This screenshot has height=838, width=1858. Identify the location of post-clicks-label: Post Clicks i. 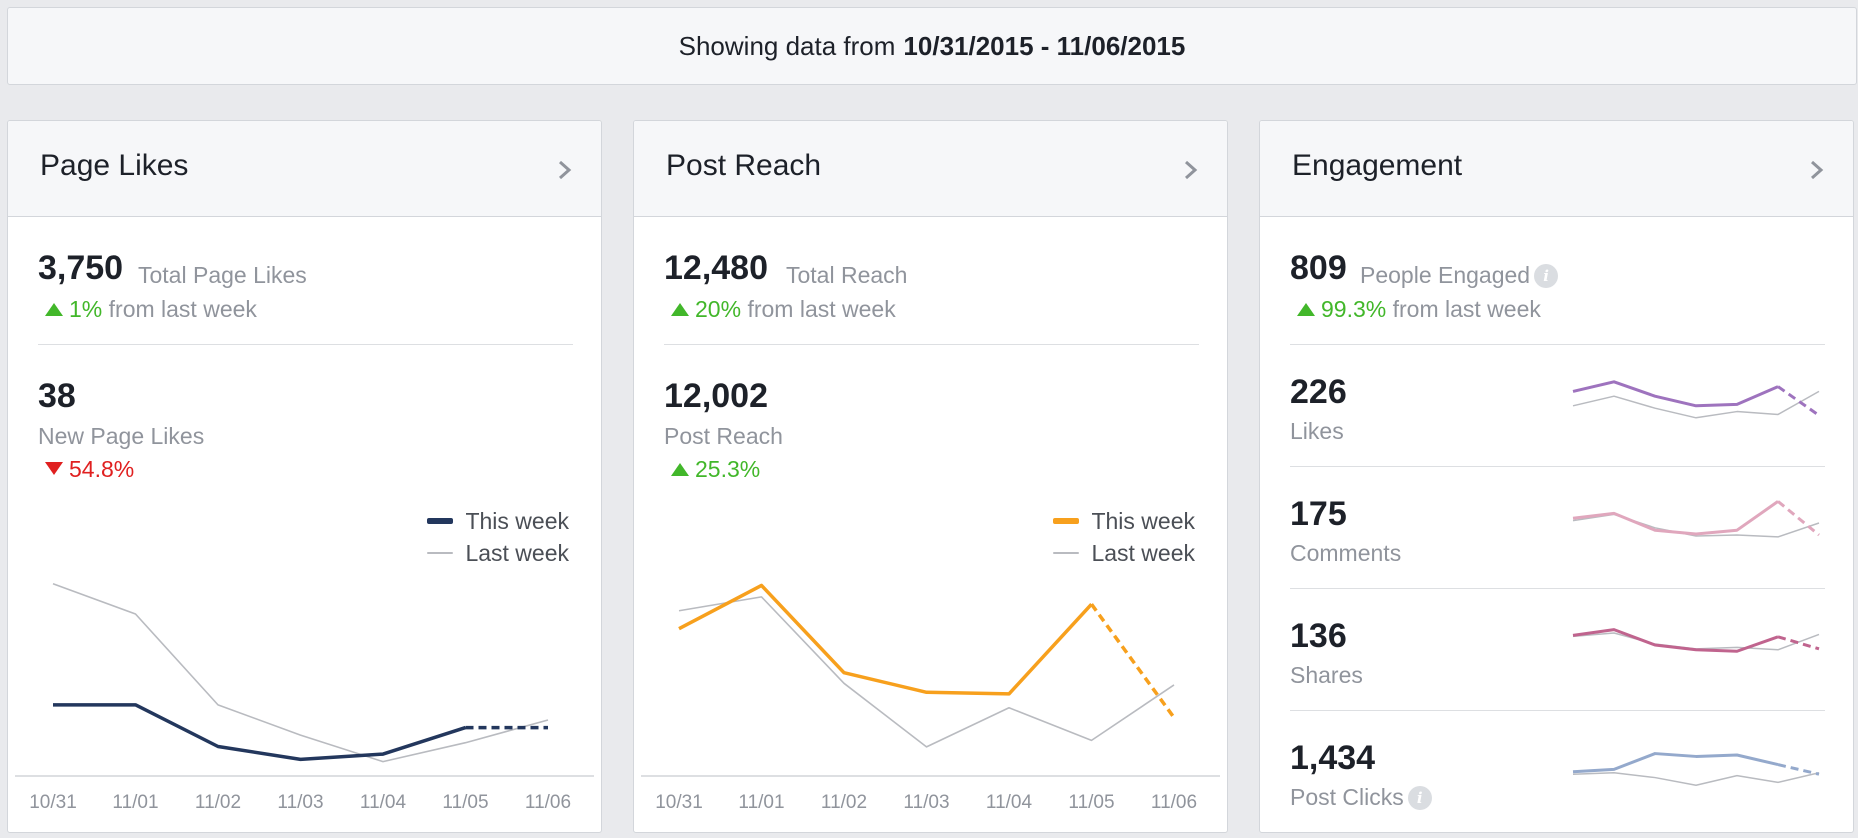
(1361, 797).